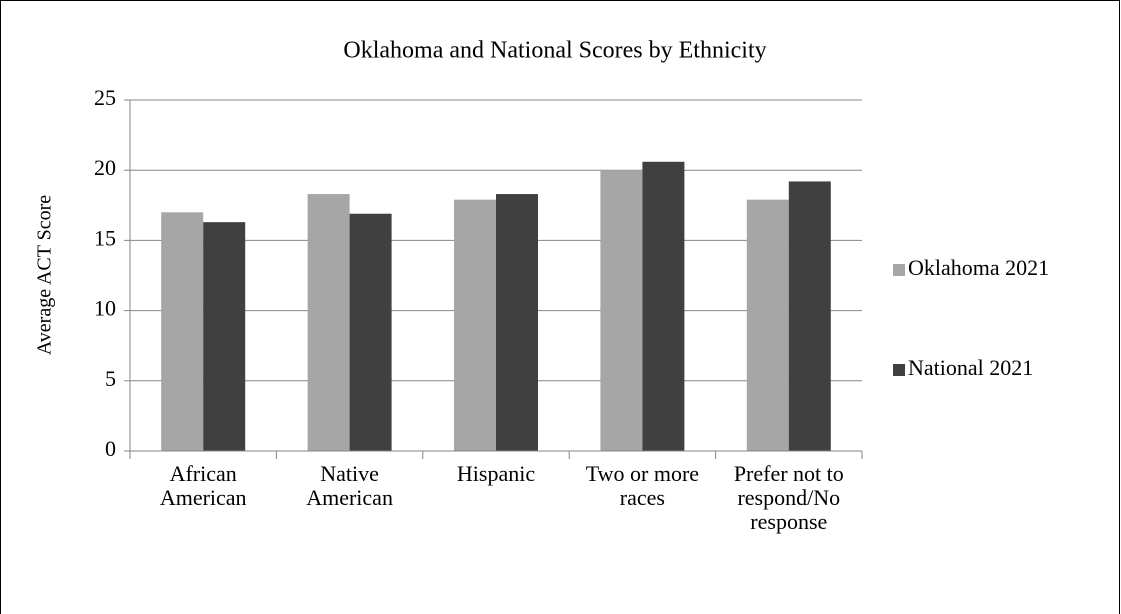  Describe the element at coordinates (978, 267) in the screenshot. I see `legend-label: Oklahoma 2021` at that location.